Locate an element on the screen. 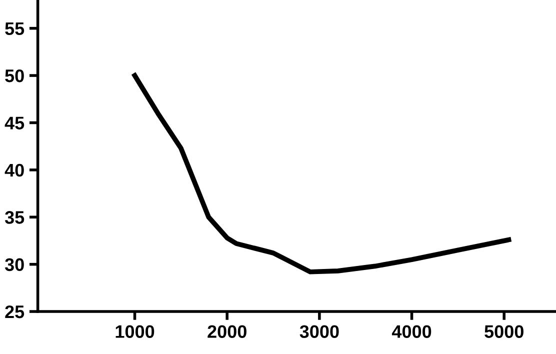 This screenshot has height=354, width=556. x-tick-label: 3000 is located at coordinates (319, 331).